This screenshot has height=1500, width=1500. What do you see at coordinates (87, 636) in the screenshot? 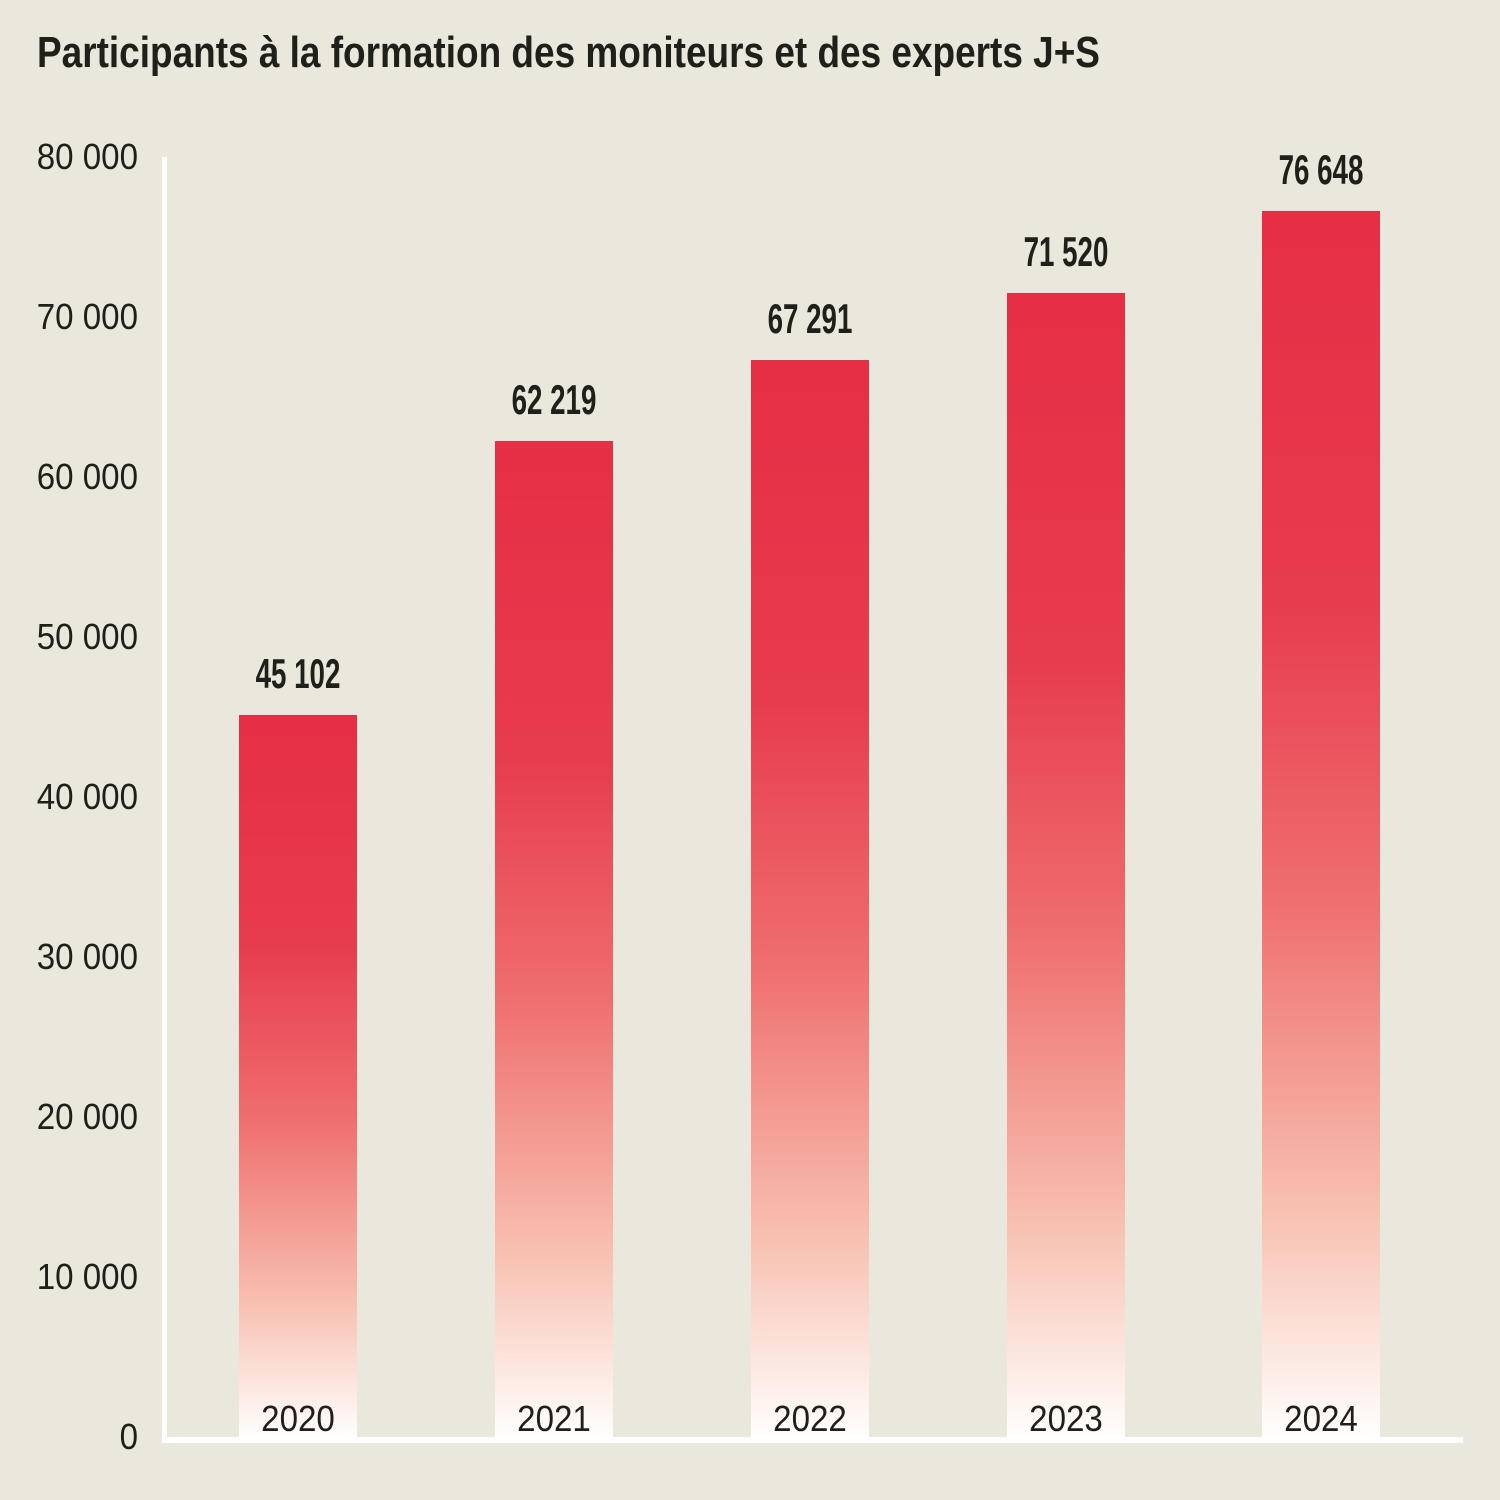
I see `y-axis-tick-label: 50 000` at bounding box center [87, 636].